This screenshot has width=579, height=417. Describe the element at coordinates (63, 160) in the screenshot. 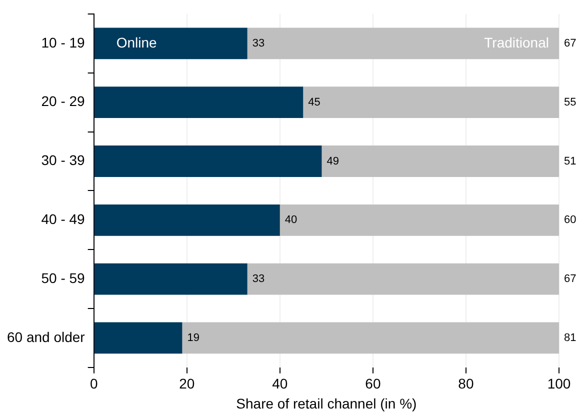

I see `y-tick-label: 30 - 39` at that location.